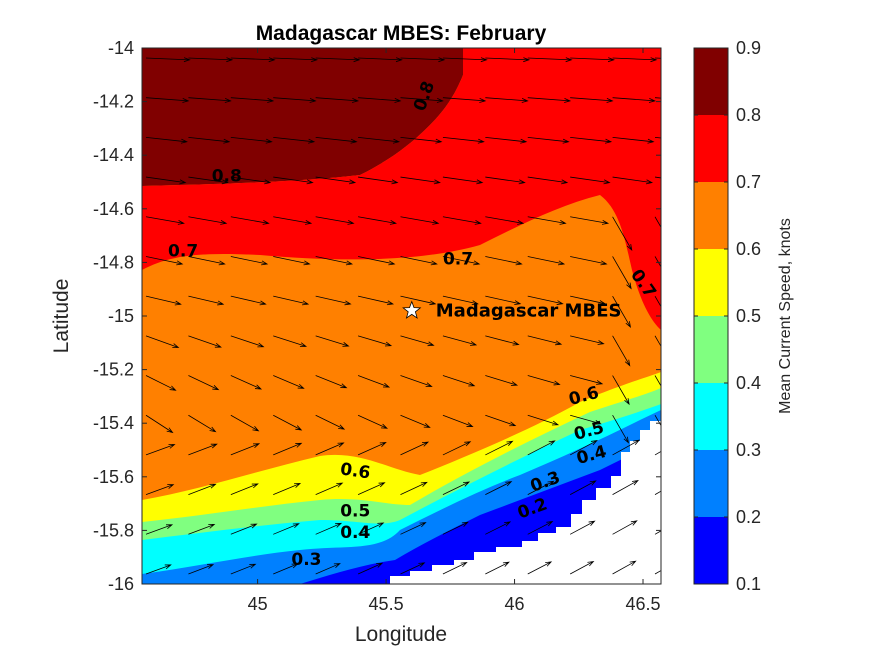 The image size is (875, 656). I want to click on colorbar-tick-label: 0.9, so click(748, 48).